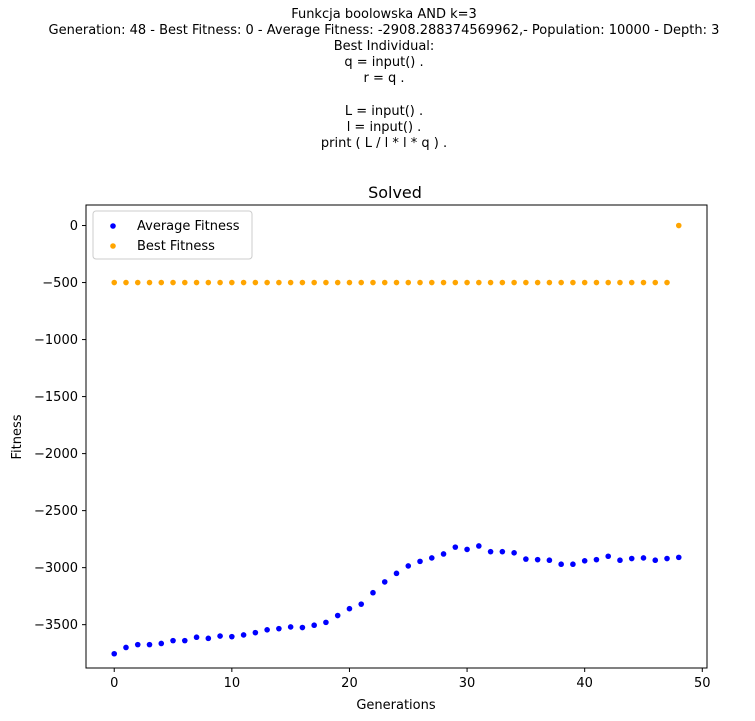 The image size is (755, 721). I want to click on y-tick-label: −1000, so click(56, 340).